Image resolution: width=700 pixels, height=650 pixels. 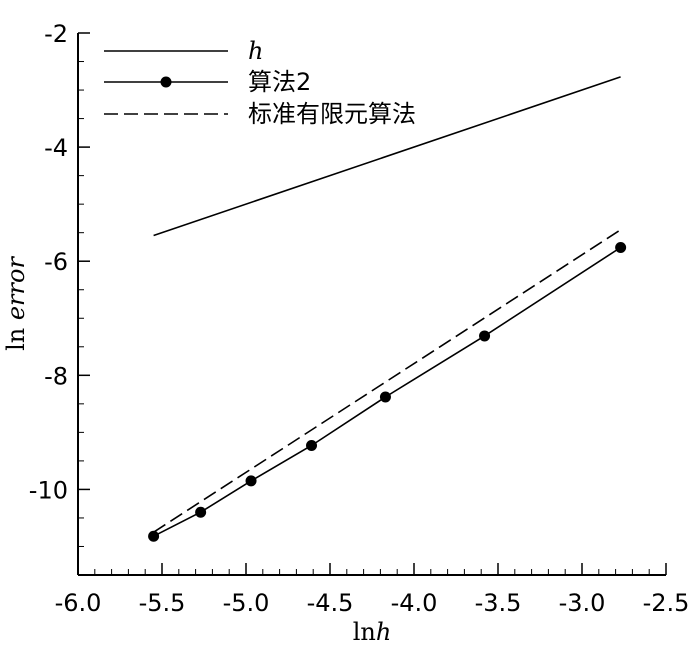 I want to click on legend: h 算法2 标准有限元算法, so click(x=260, y=82).